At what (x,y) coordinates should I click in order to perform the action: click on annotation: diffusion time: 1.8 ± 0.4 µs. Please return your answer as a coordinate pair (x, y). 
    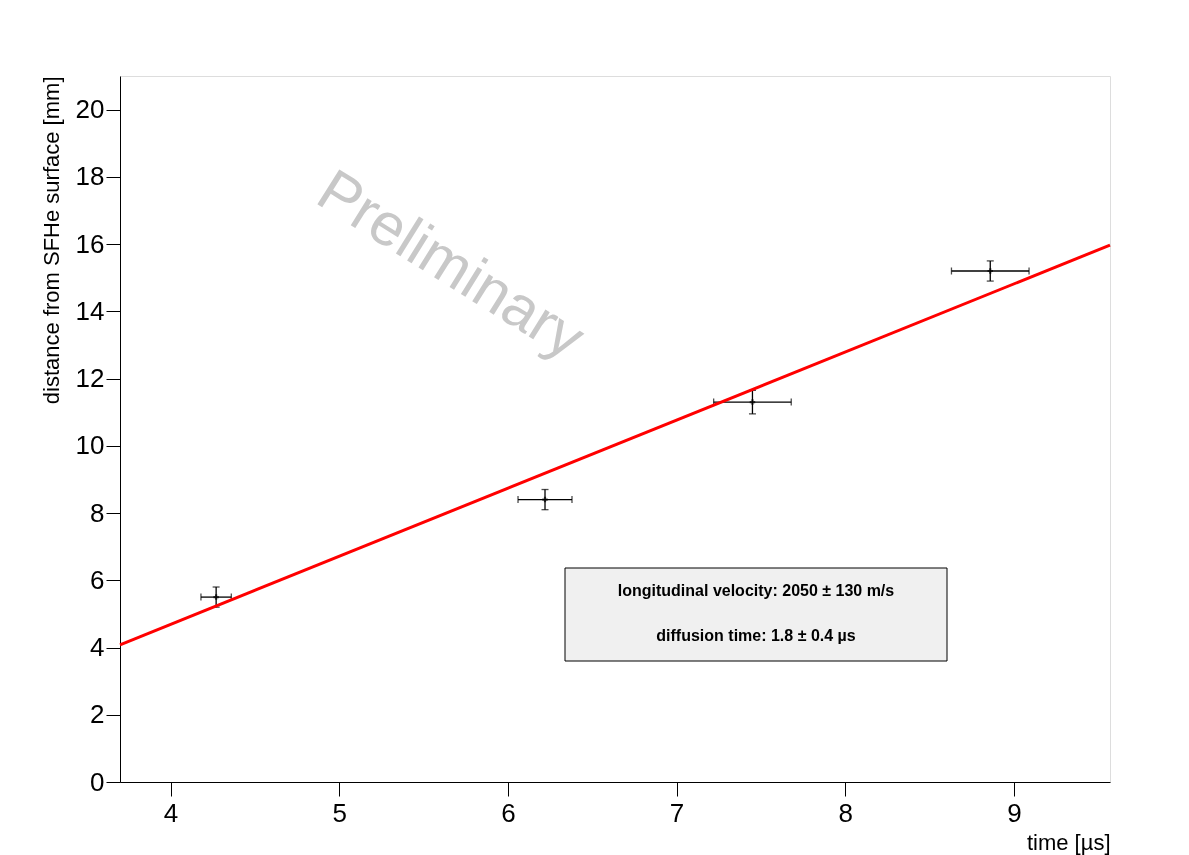
    Looking at the image, I should click on (756, 635).